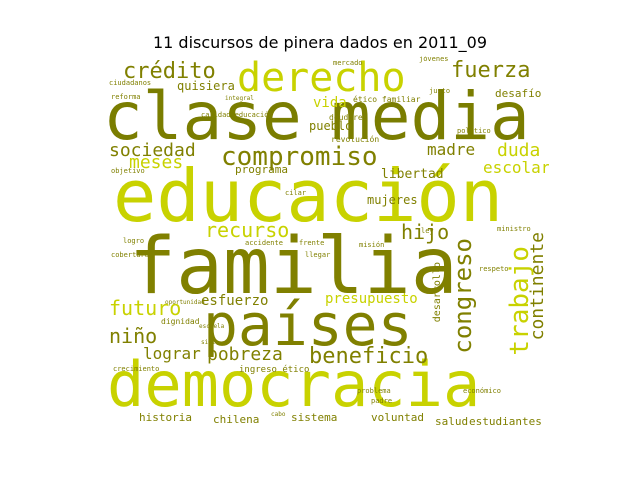 This screenshot has width=640, height=480. Describe the element at coordinates (145, 308) in the screenshot. I see `word-futuro: futuro` at that location.